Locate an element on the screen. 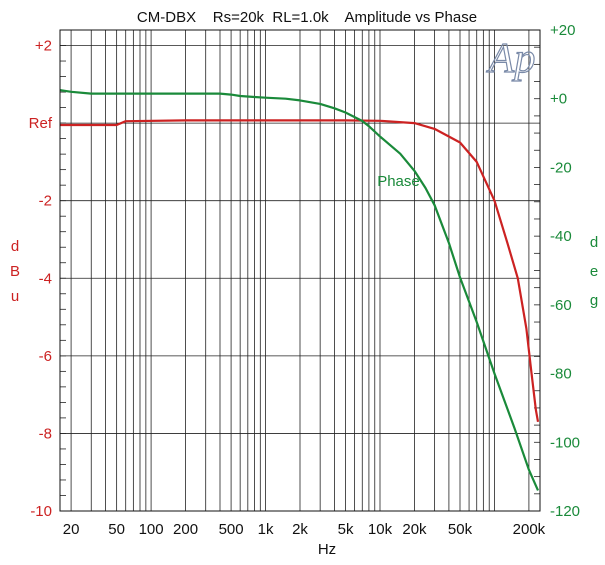 This screenshot has width=605, height=565. x-tick-label: 20k is located at coordinates (414, 529).